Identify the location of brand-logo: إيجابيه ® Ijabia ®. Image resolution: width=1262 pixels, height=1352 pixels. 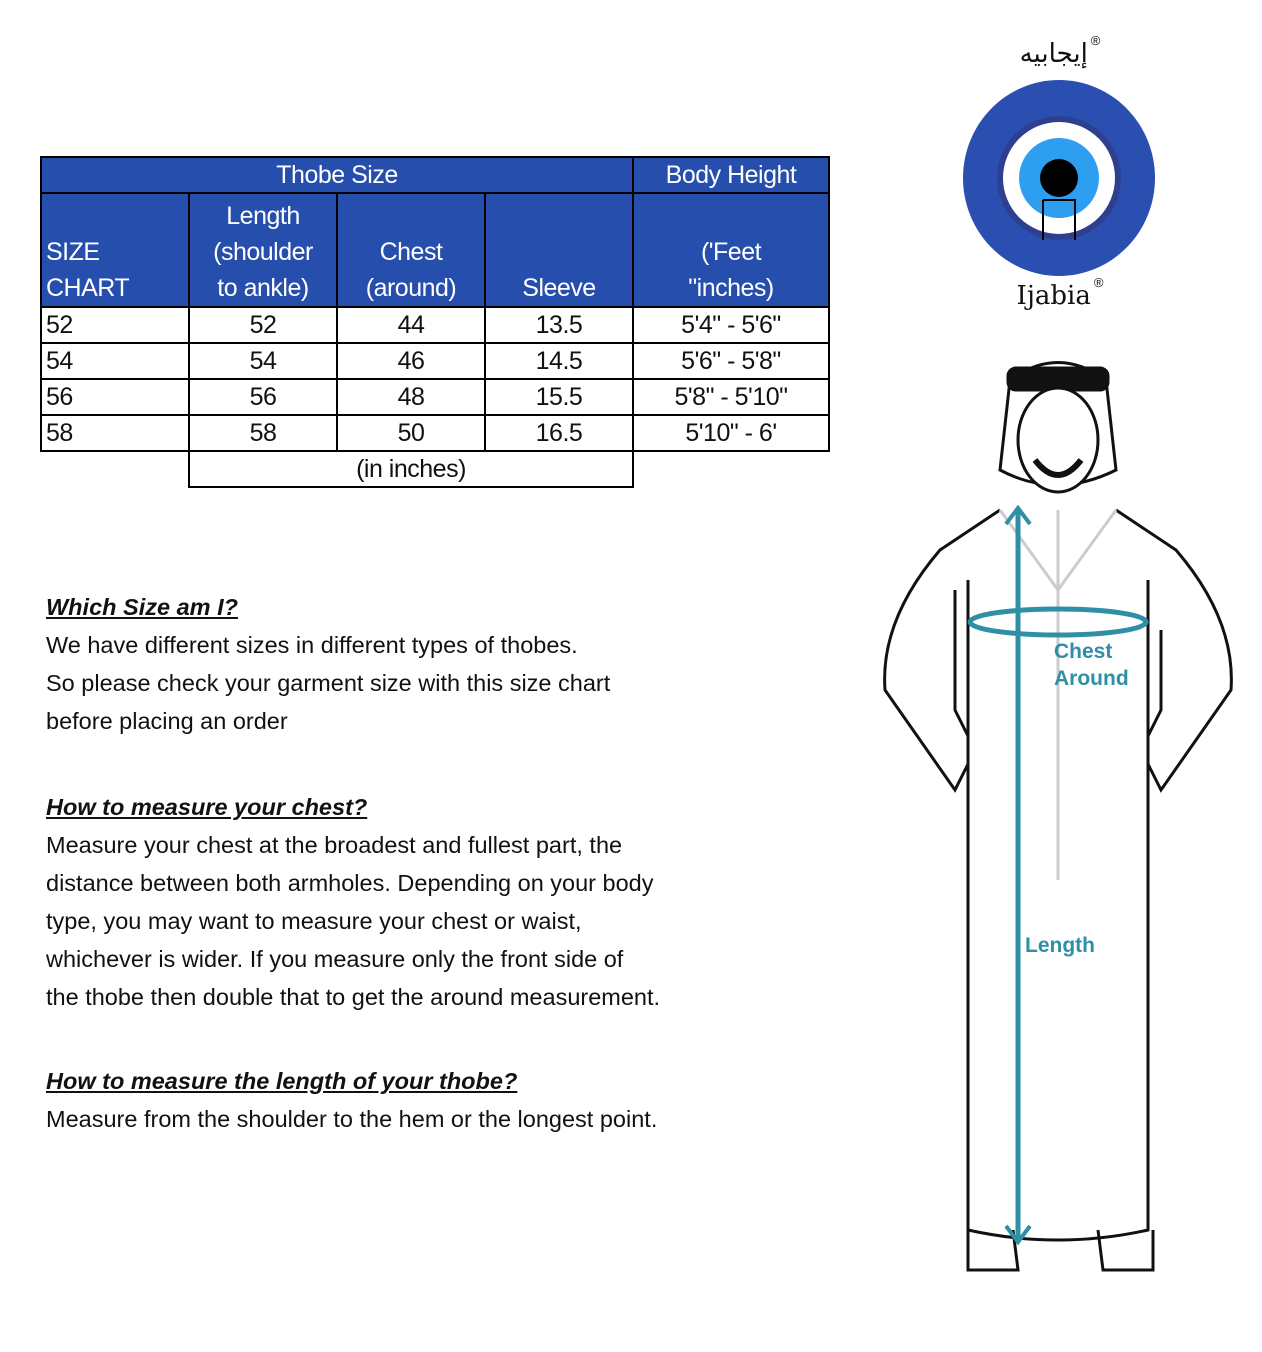
(1060, 180).